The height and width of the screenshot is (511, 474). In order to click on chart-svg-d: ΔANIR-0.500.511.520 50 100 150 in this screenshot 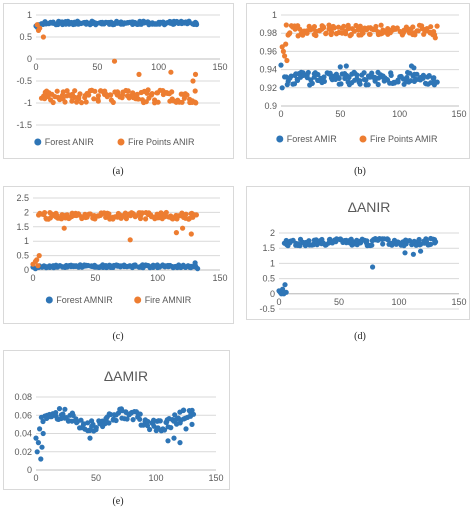, I will do `click(362, 256)`.